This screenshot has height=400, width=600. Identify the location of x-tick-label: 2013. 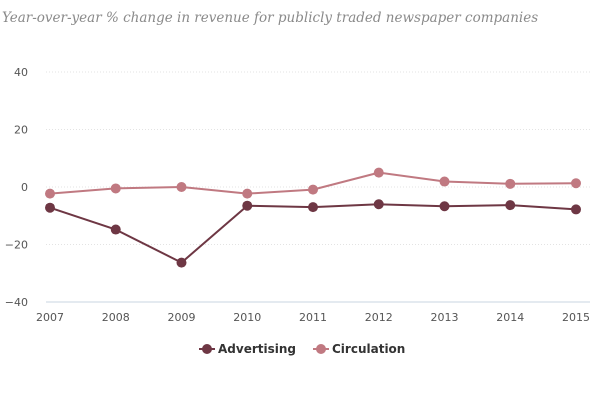
(445, 317).